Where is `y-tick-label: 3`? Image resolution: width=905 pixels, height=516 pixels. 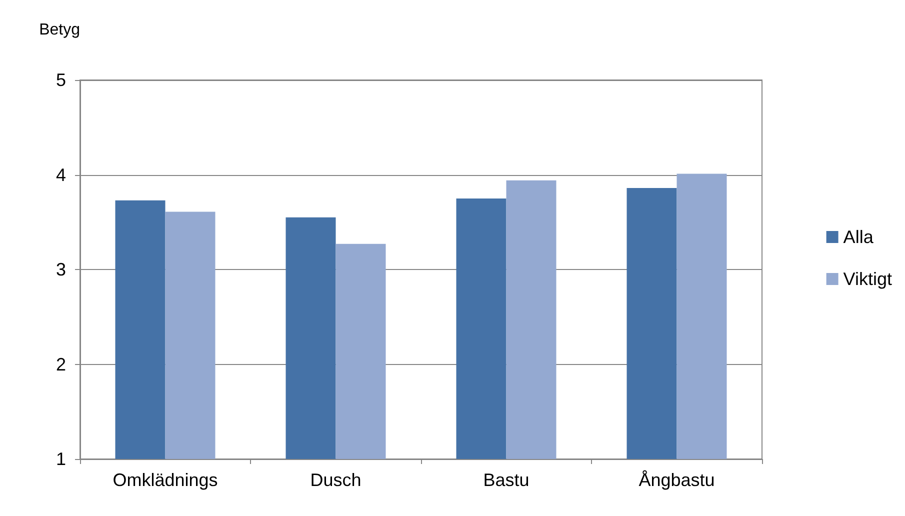
y-tick-label: 3 is located at coordinates (61, 270).